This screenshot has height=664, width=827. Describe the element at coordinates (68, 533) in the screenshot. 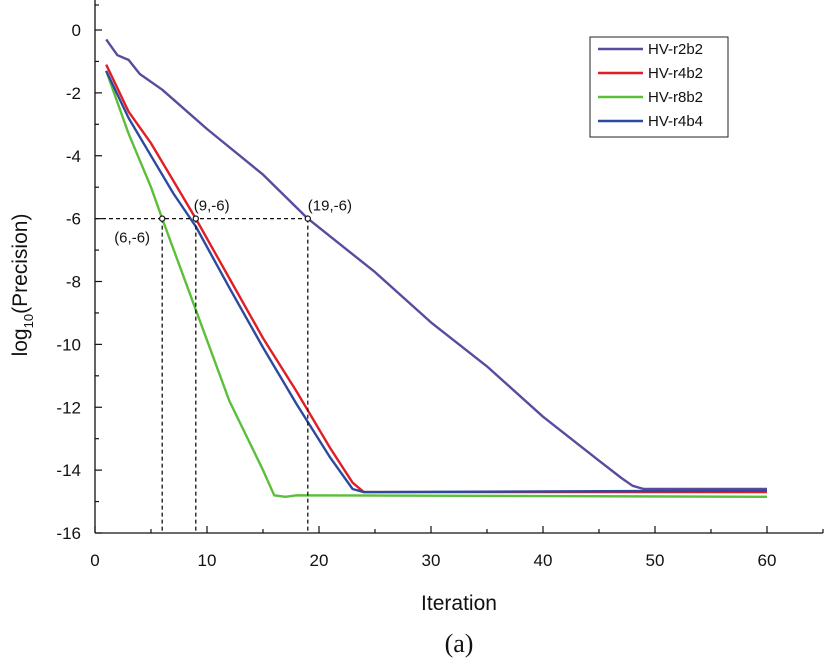

I see `y-tick-label: -16` at that location.